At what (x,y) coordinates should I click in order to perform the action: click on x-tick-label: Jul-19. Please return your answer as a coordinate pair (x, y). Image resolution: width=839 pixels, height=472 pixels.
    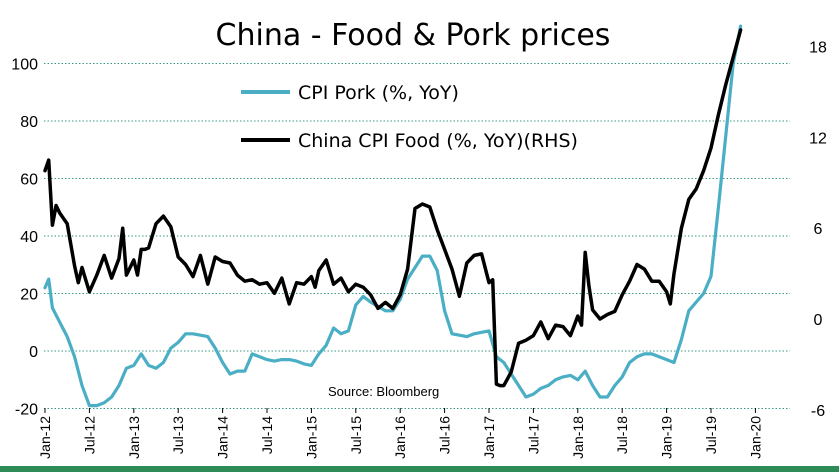
    Looking at the image, I should click on (711, 435).